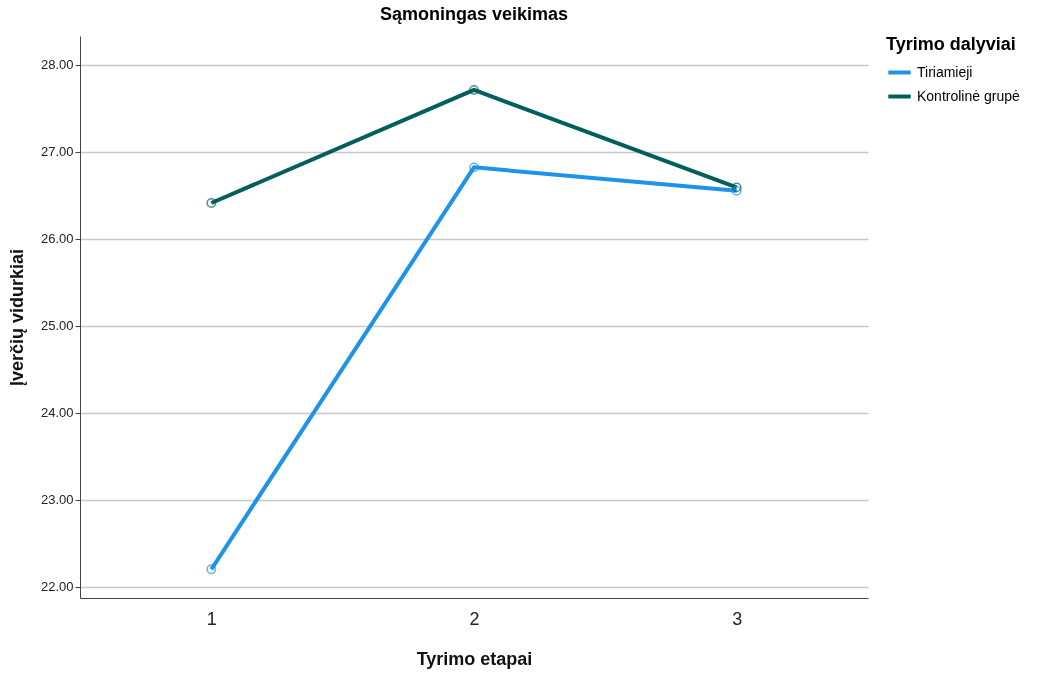 Image resolution: width=1064 pixels, height=684 pixels. I want to click on y-tick-label: 24.00, so click(57, 413).